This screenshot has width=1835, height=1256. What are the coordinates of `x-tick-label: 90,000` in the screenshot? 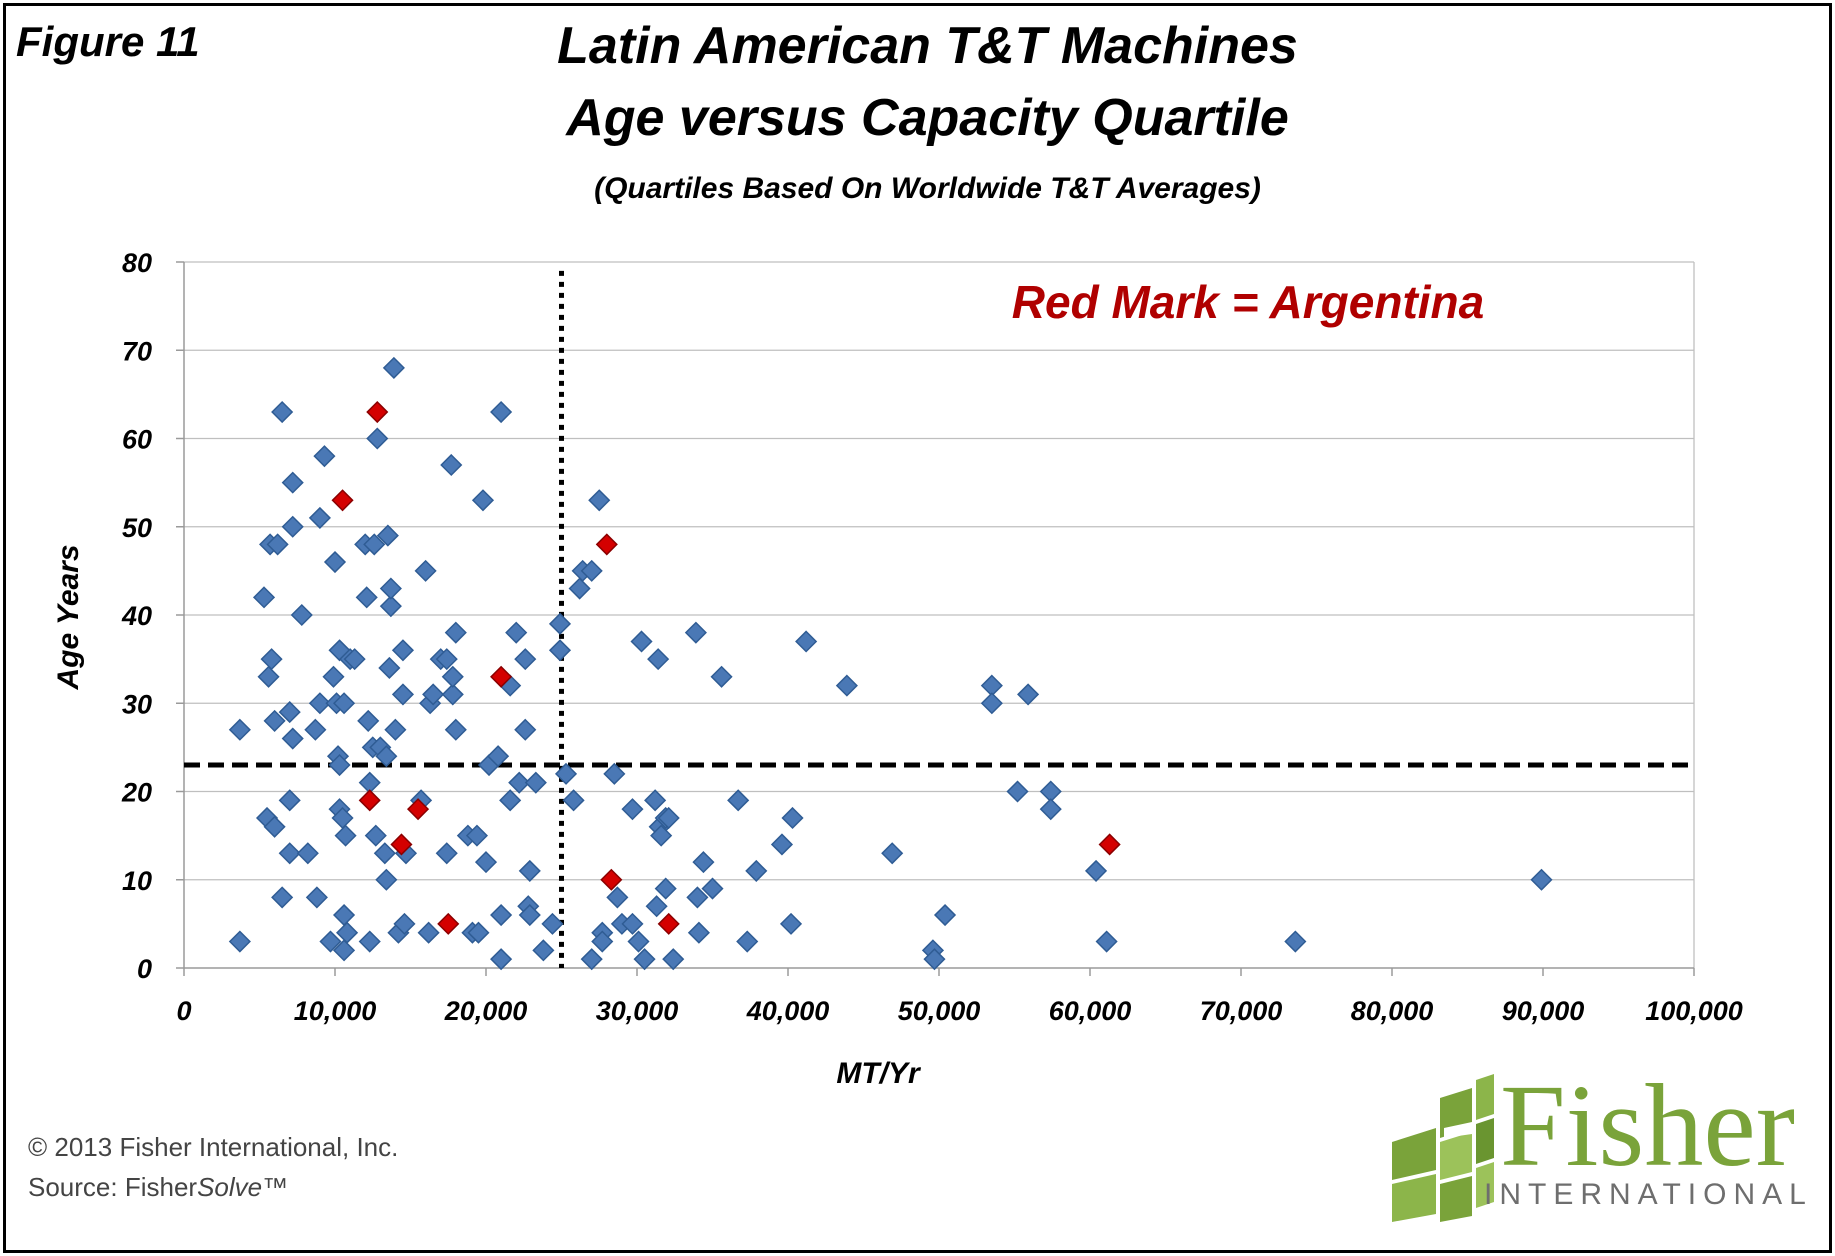 It's located at (1543, 1011).